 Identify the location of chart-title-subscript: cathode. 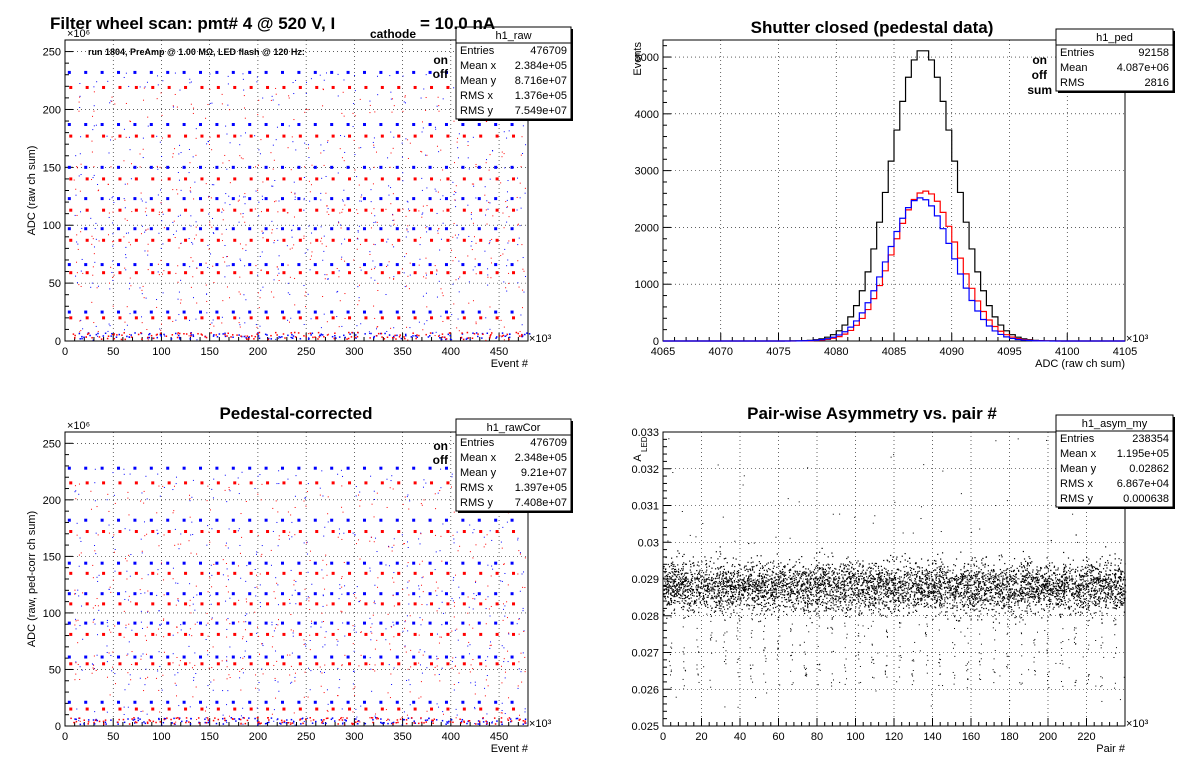
(393, 34).